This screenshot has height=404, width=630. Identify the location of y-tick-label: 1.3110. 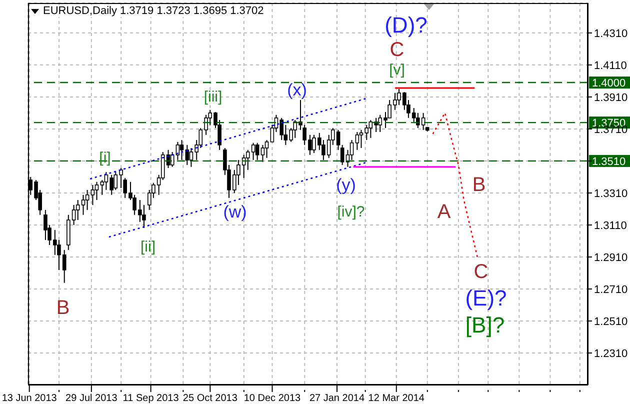
(610, 226).